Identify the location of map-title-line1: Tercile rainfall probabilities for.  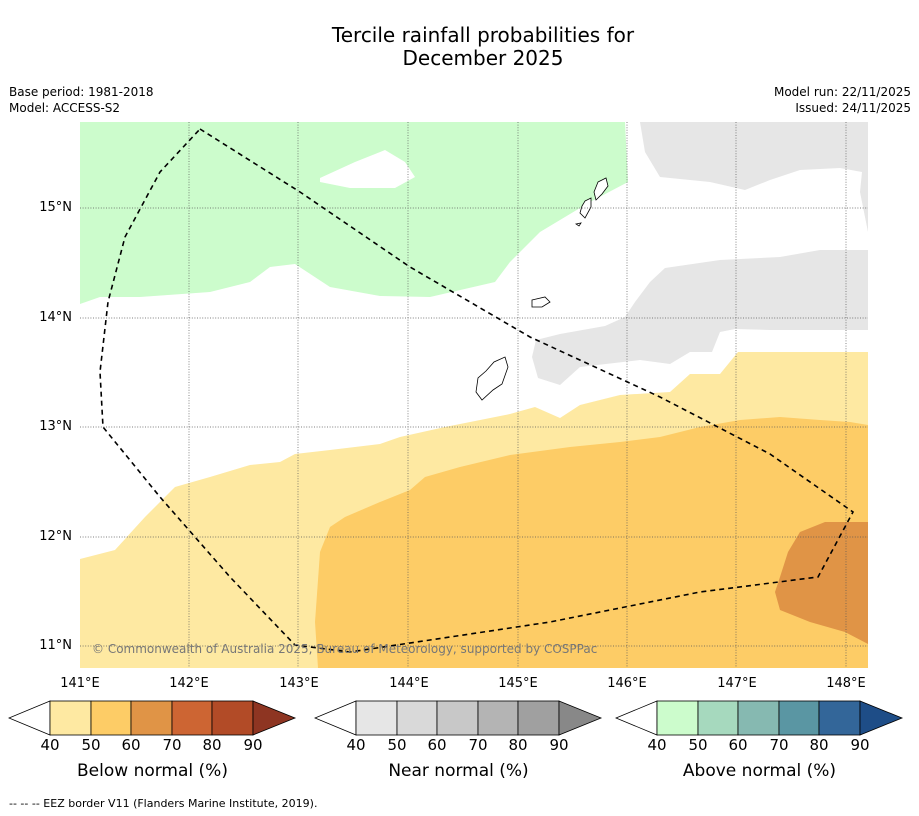
(483, 35).